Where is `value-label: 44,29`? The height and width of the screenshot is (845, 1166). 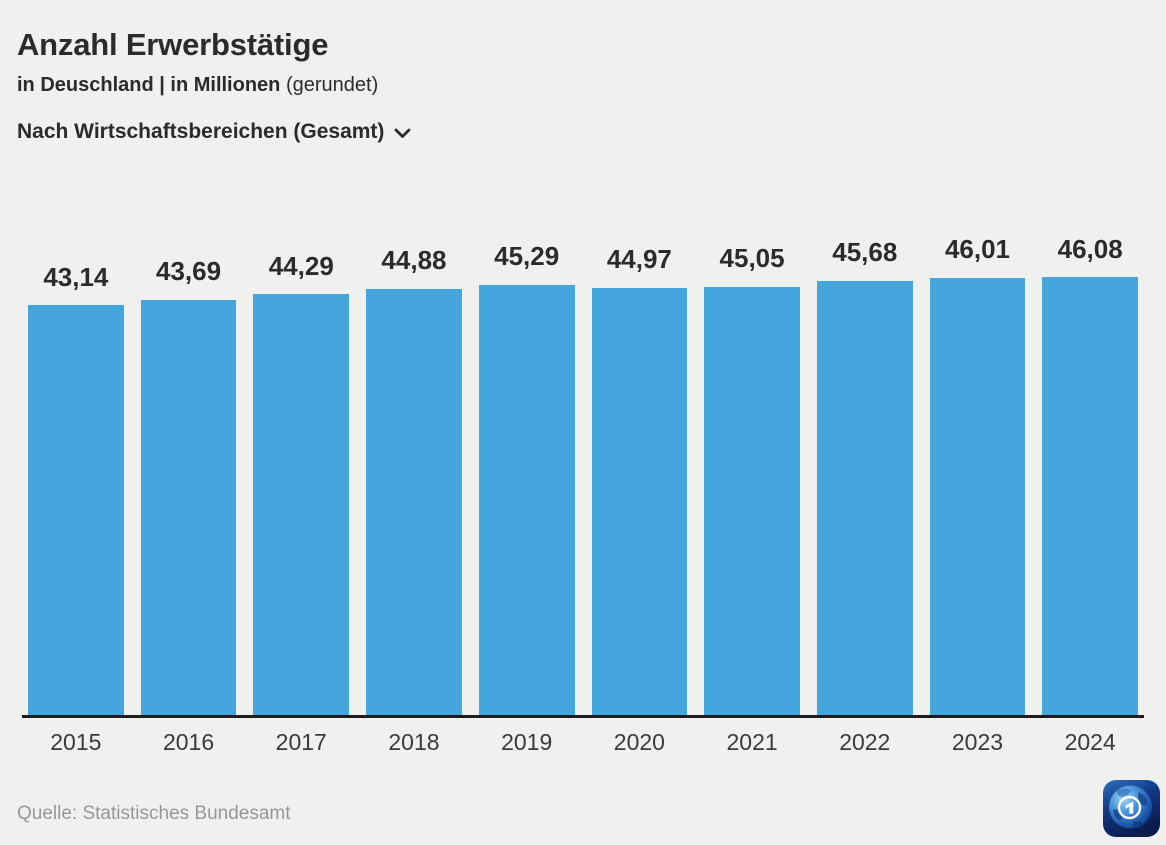
value-label: 44,29 is located at coordinates (301, 265).